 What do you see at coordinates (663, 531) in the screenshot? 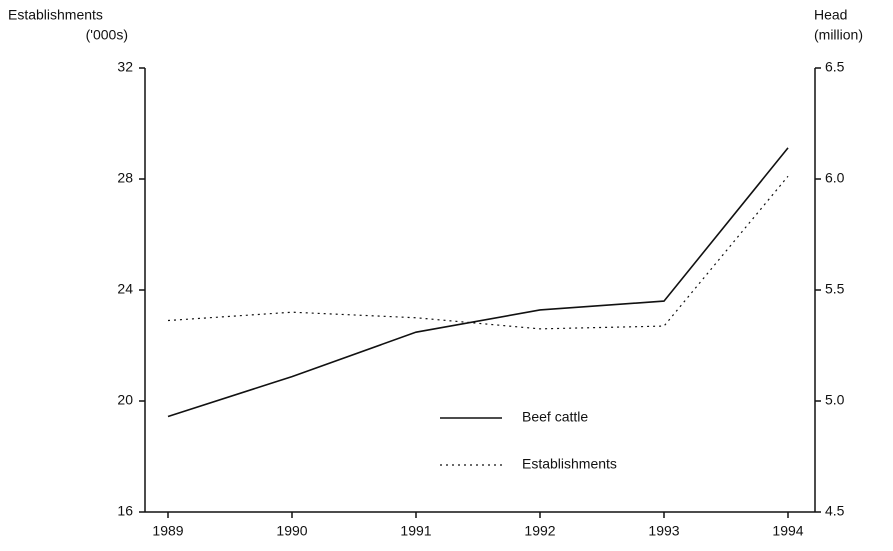
I see `x-tick-label: 1993` at bounding box center [663, 531].